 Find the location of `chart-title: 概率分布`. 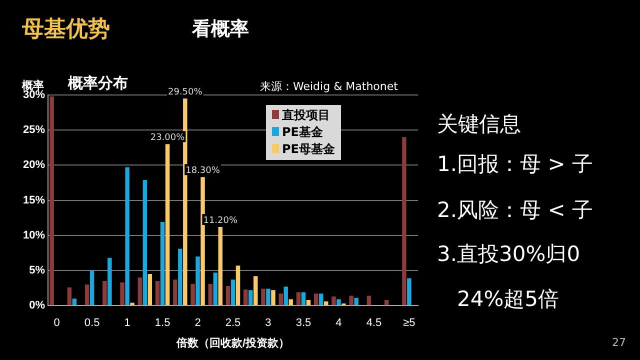

chart-title: 概率分布 is located at coordinates (98, 83).